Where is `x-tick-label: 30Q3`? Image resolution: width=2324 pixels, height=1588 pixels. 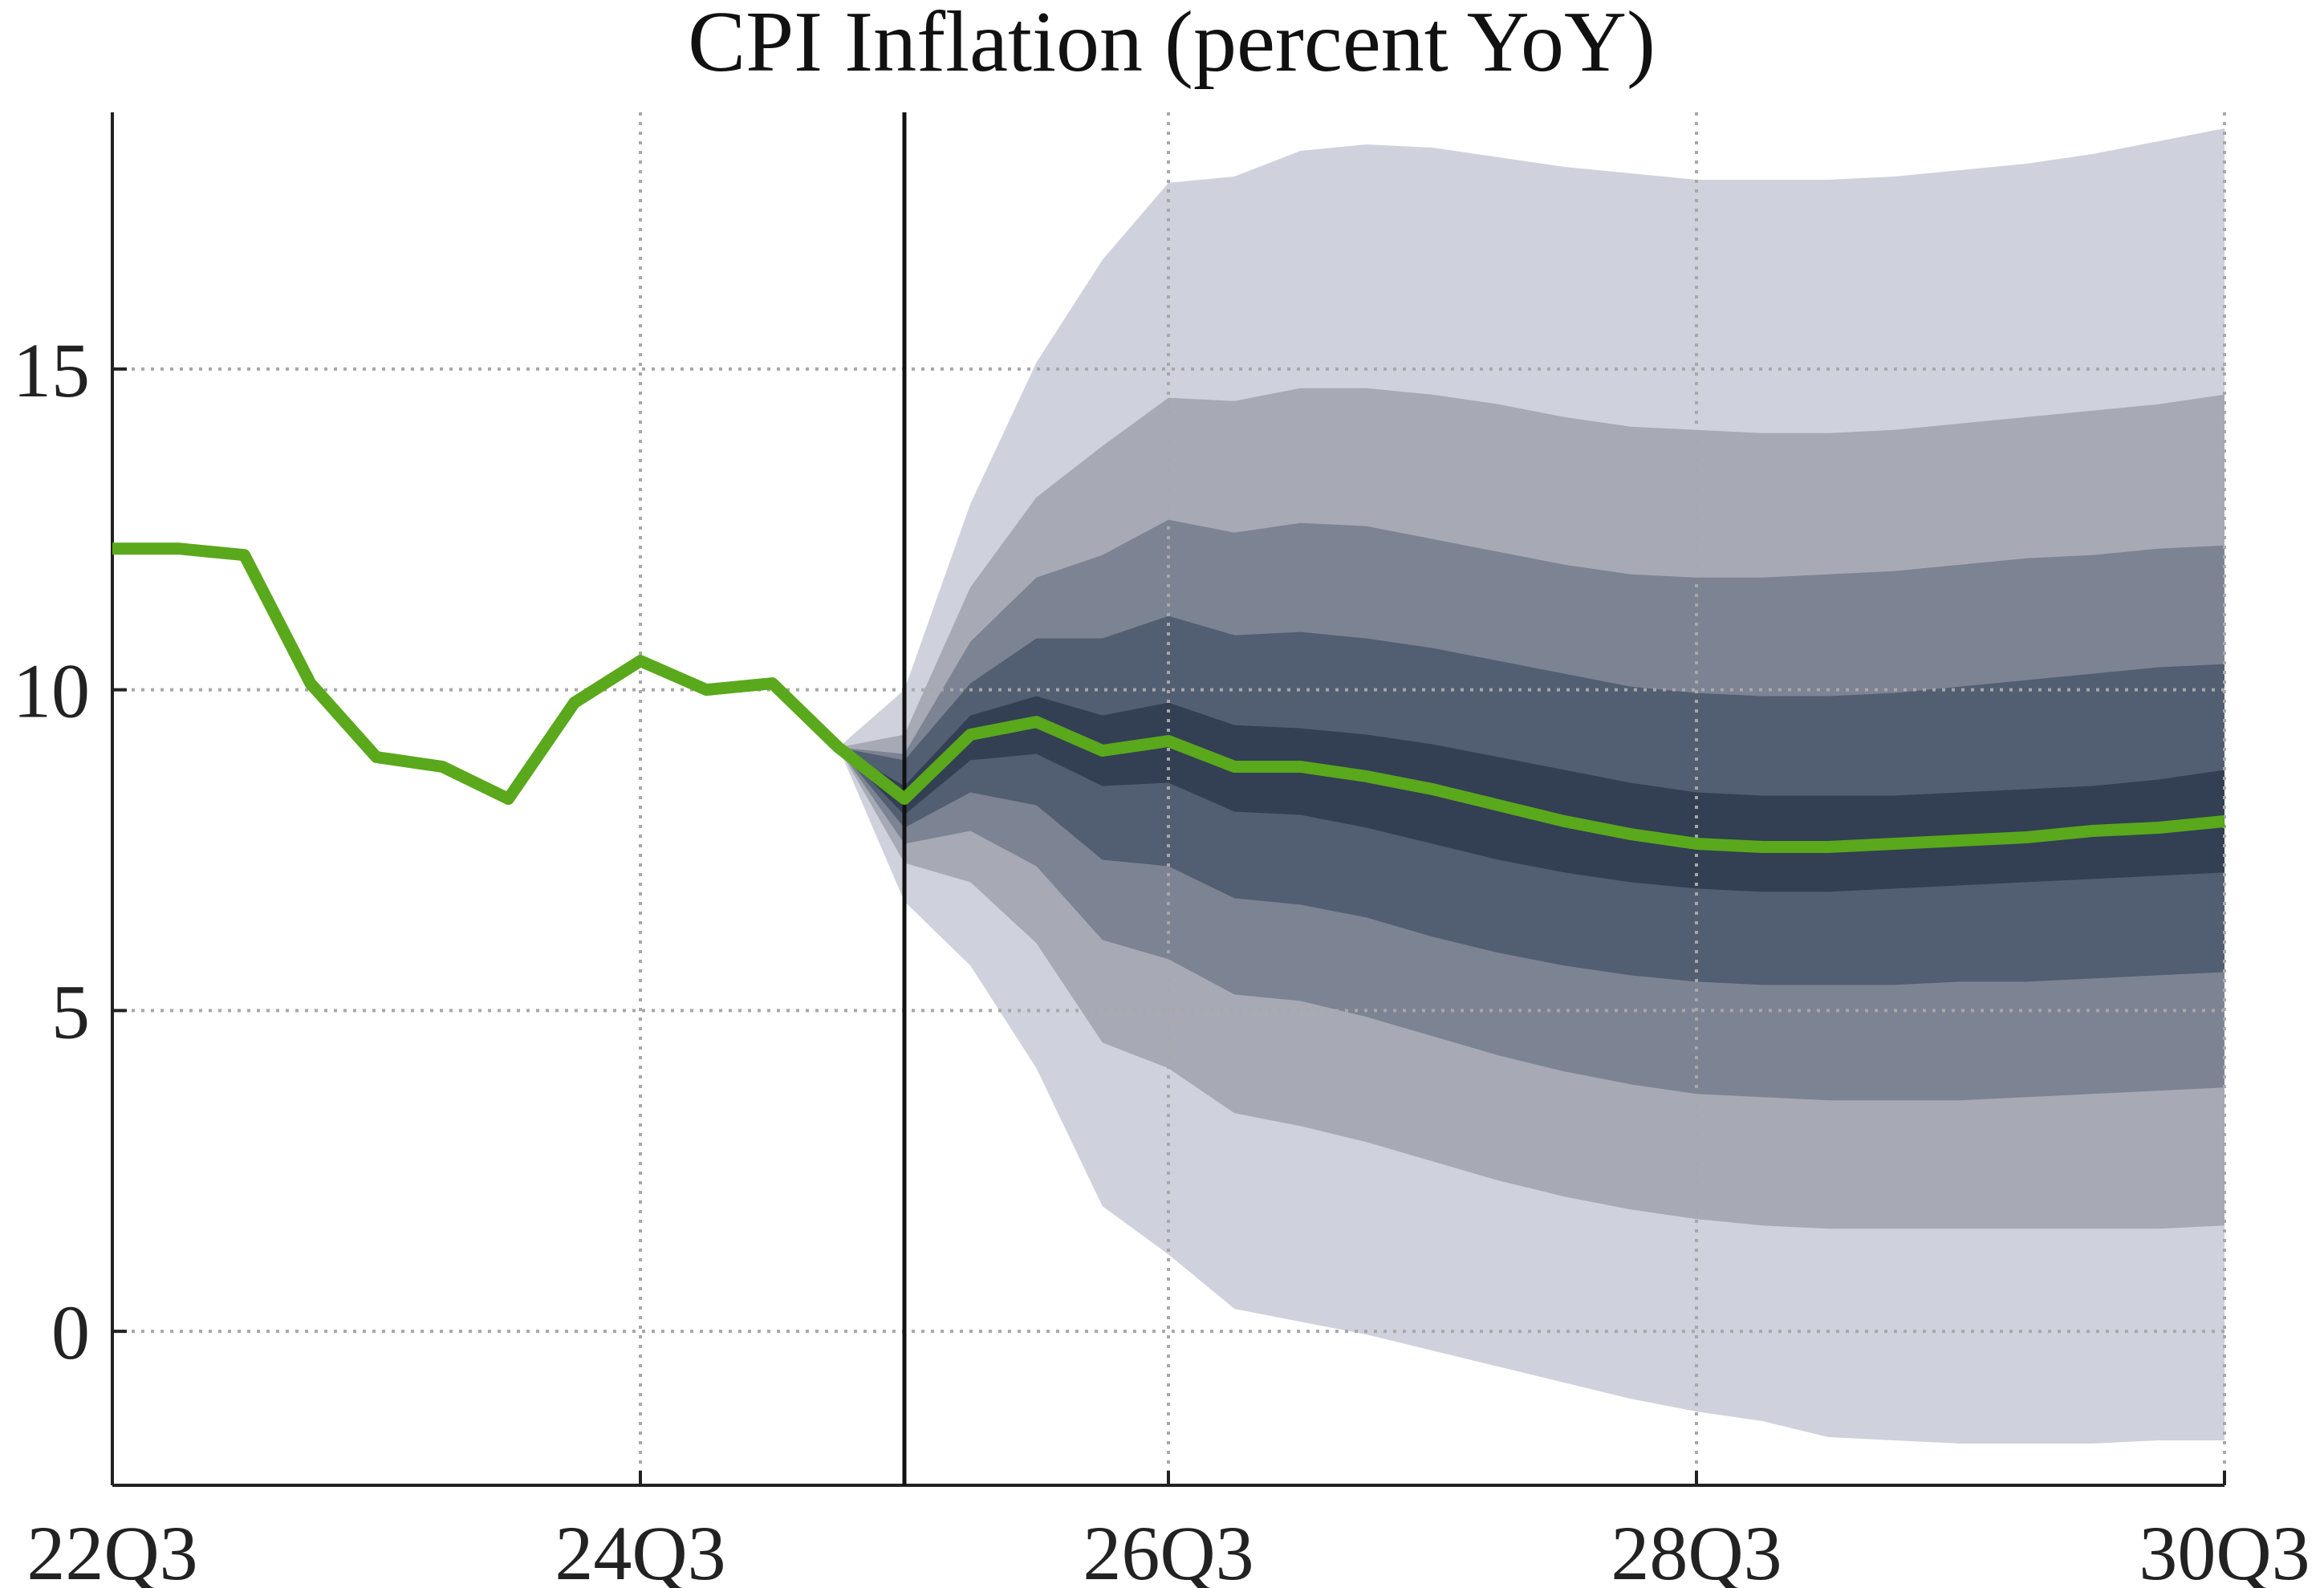 x-tick-label: 30Q3 is located at coordinates (2224, 1549).